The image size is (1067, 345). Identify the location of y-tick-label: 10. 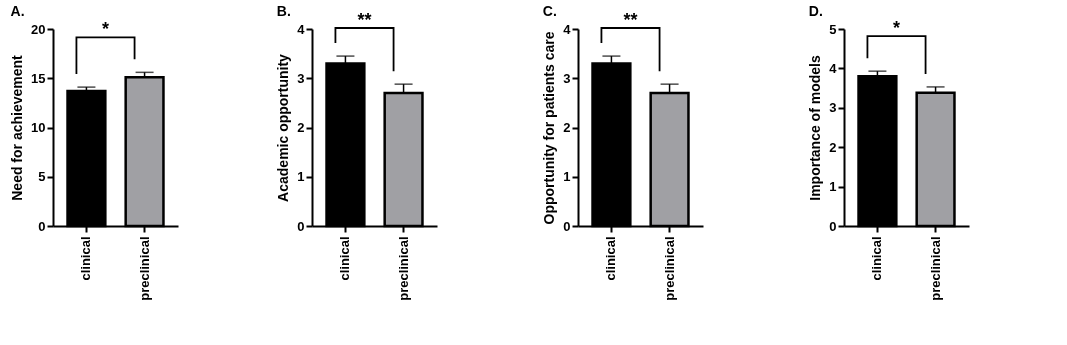
(38, 127).